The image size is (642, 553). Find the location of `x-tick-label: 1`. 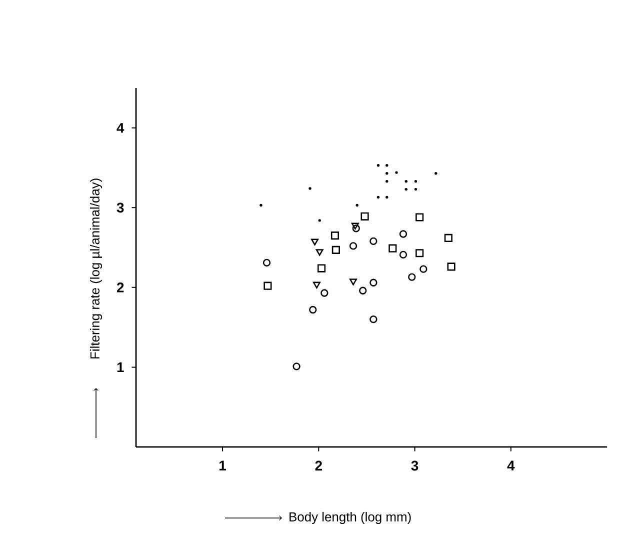

x-tick-label: 1 is located at coordinates (223, 465).